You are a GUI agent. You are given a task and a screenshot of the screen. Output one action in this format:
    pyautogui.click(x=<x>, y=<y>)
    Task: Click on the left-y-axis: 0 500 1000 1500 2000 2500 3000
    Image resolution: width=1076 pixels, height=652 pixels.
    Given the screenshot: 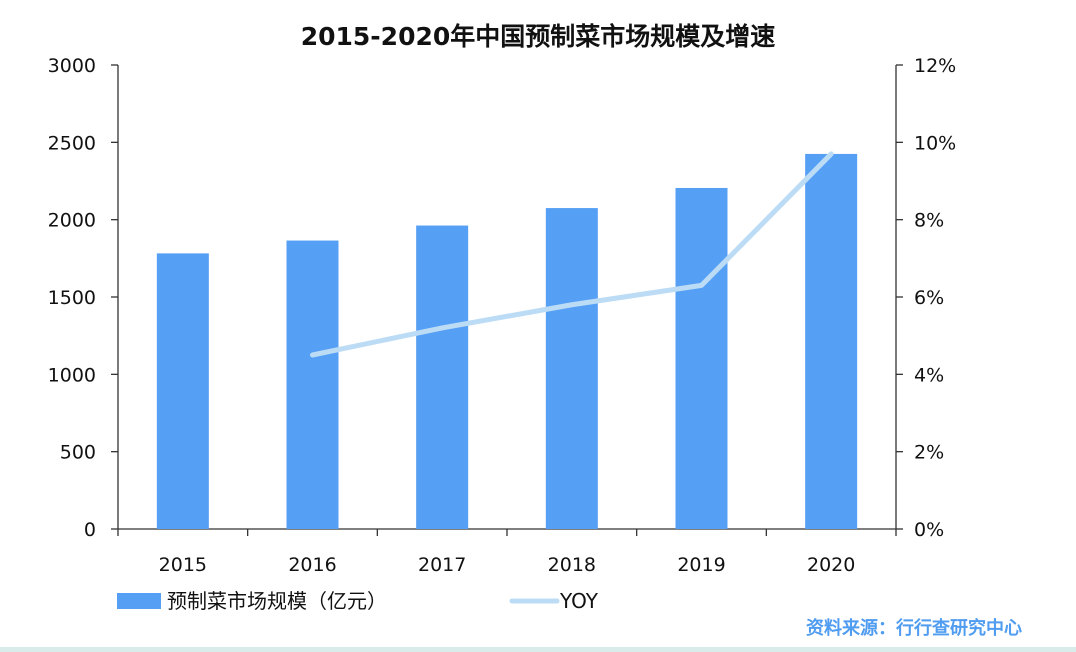 What is the action you would take?
    pyautogui.click(x=83, y=298)
    